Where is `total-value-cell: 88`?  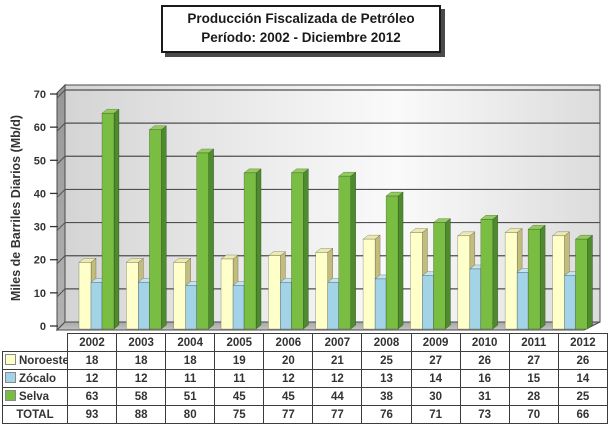
total-value-cell: 88 is located at coordinates (141, 414).